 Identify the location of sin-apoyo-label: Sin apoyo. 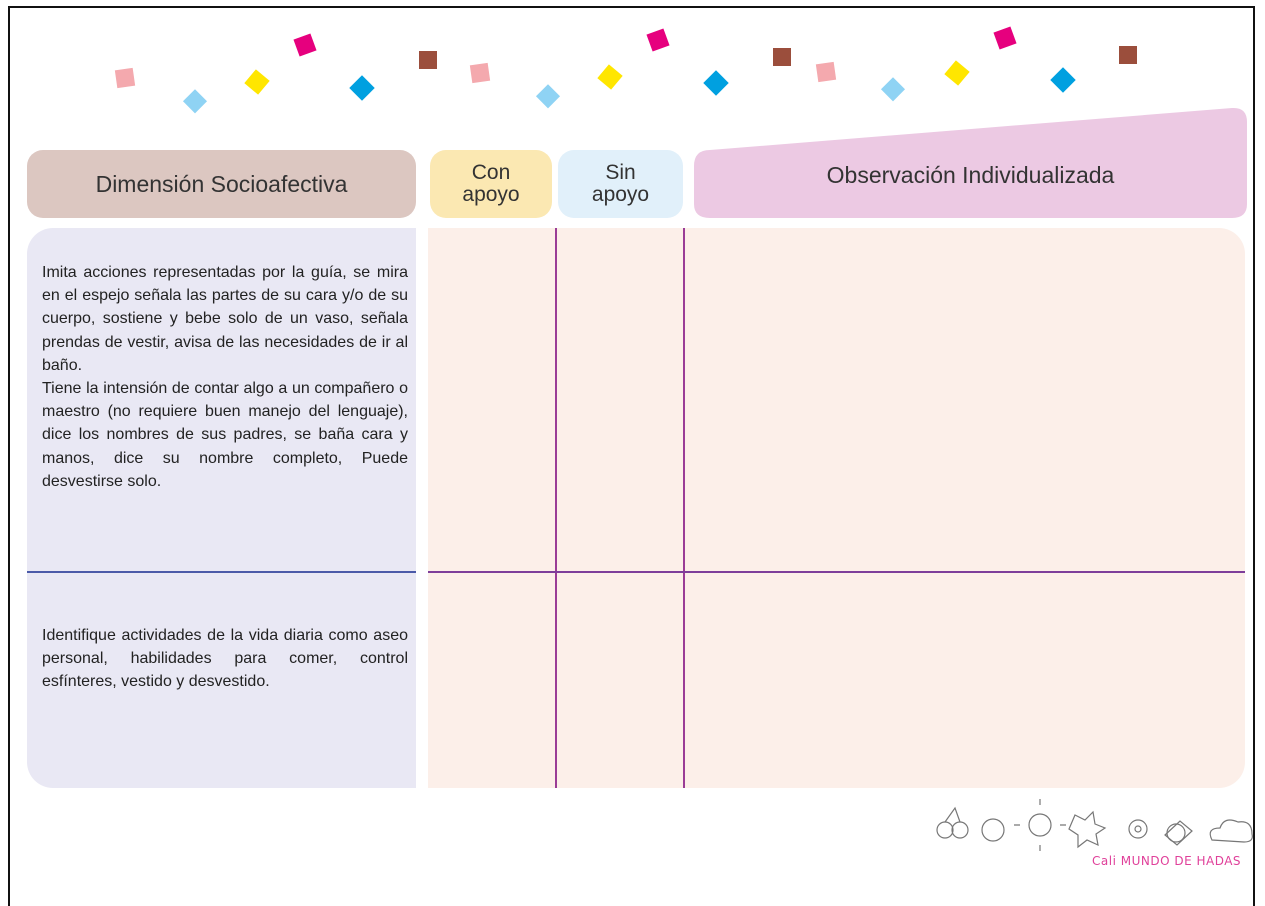
(620, 183).